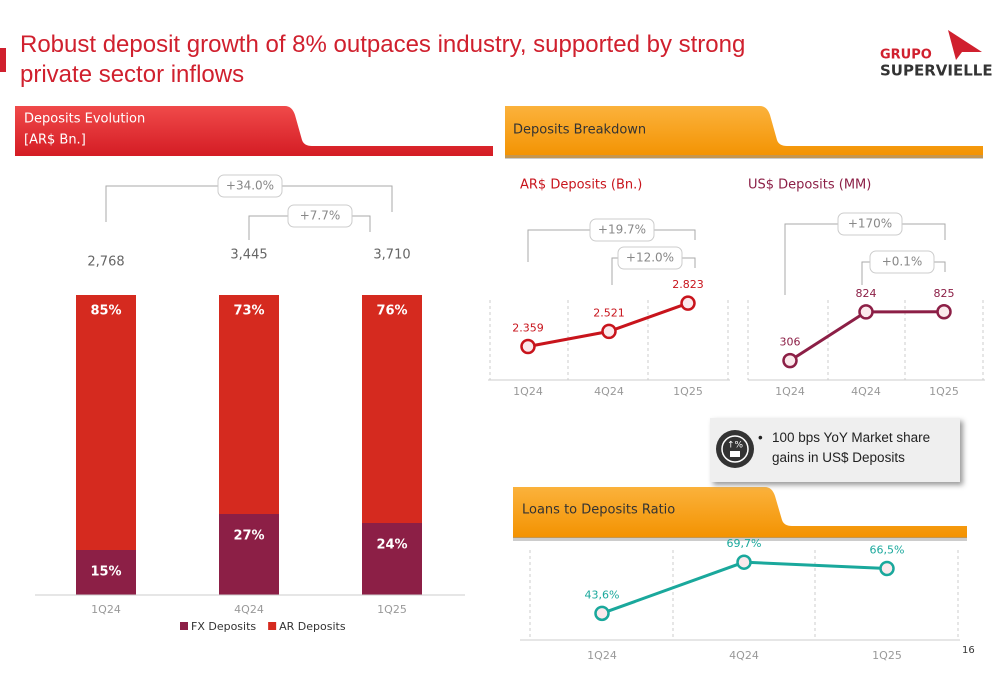 This screenshot has width=1000, height=685. What do you see at coordinates (602, 594) in the screenshot?
I see `data-label: 43,6%` at bounding box center [602, 594].